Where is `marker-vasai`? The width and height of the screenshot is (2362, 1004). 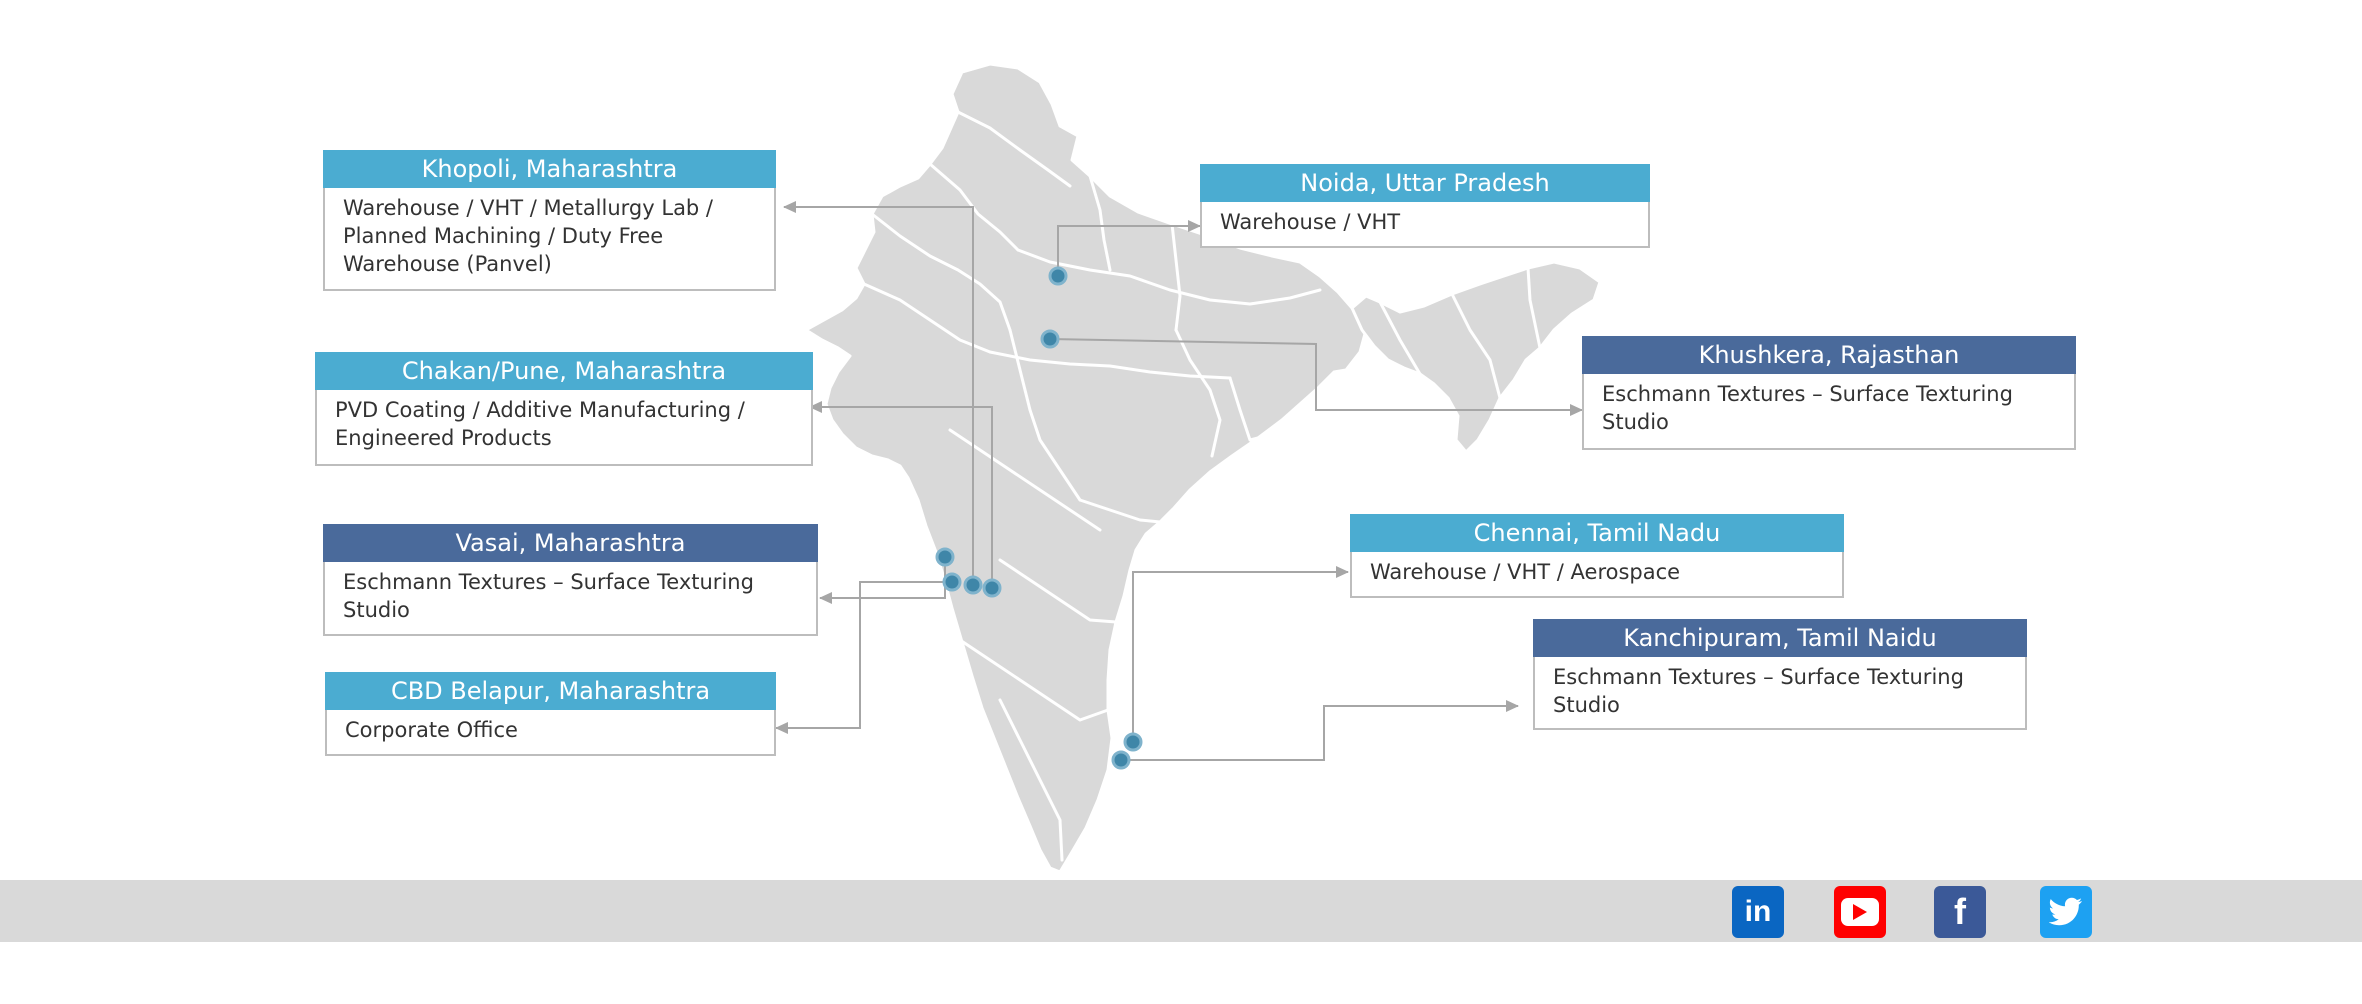 marker-vasai is located at coordinates (945, 557).